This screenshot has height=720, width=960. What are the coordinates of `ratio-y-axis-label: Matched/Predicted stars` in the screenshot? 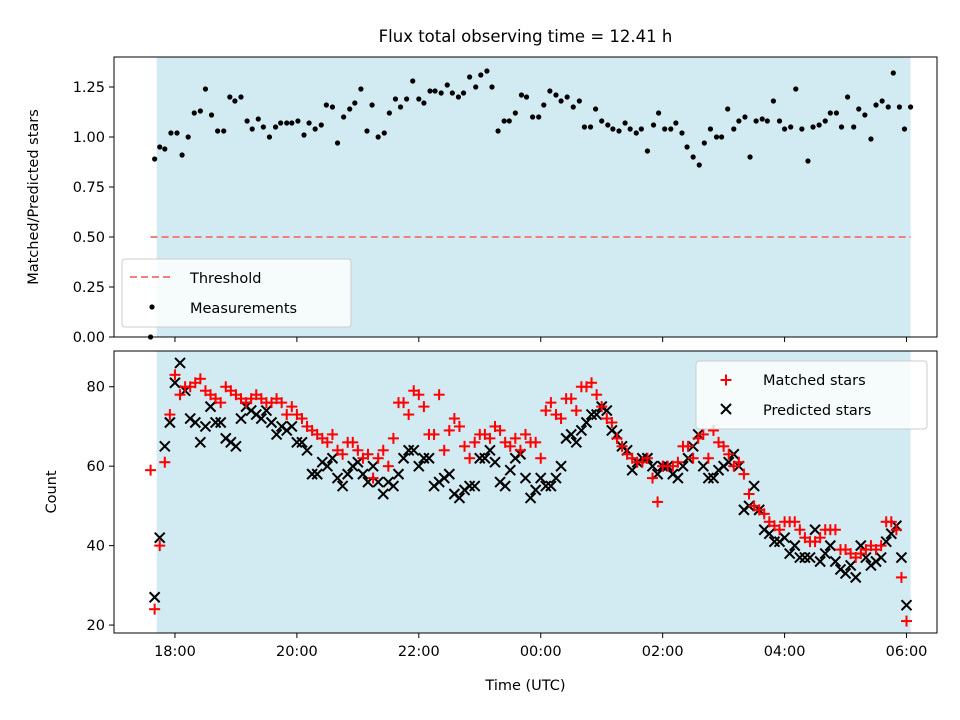 It's located at (34, 197).